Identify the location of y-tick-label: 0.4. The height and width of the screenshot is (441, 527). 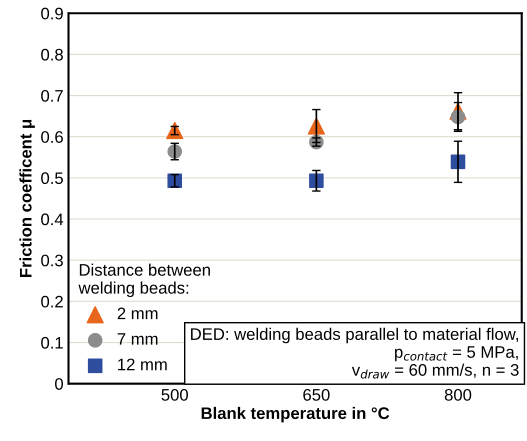
(52, 219).